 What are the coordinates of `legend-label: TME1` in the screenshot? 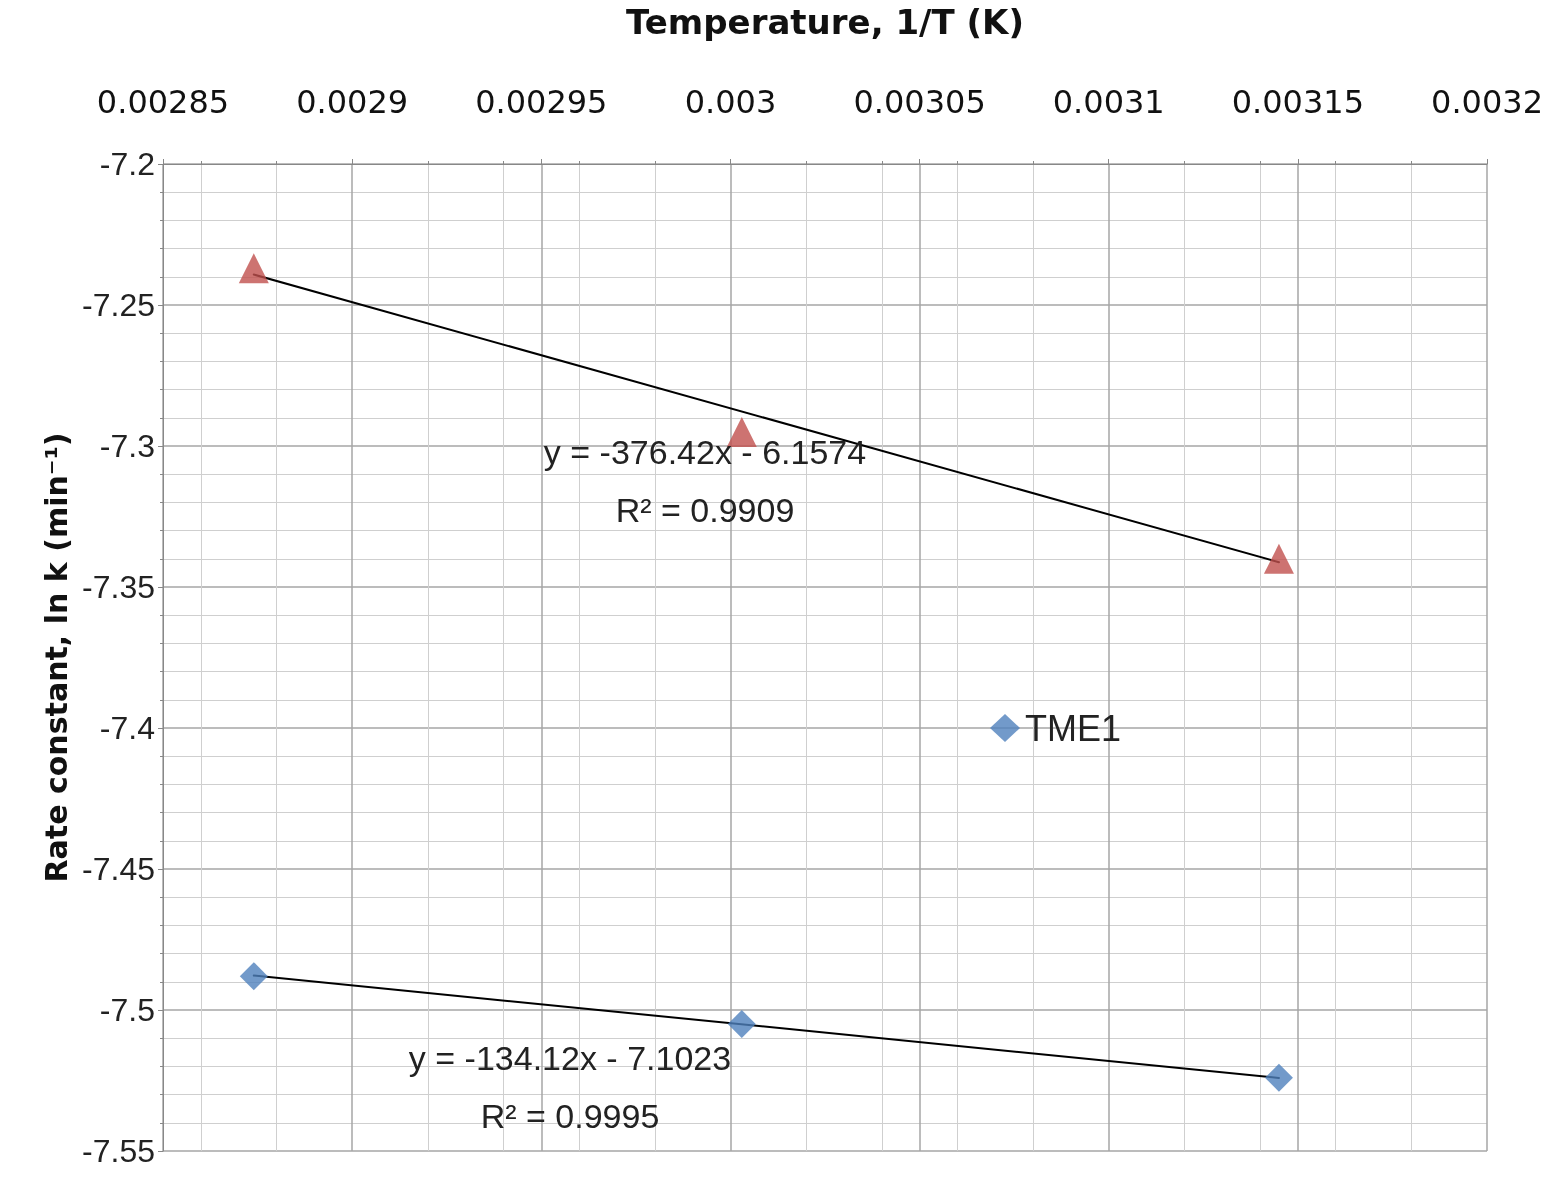 It's located at (1072, 728).